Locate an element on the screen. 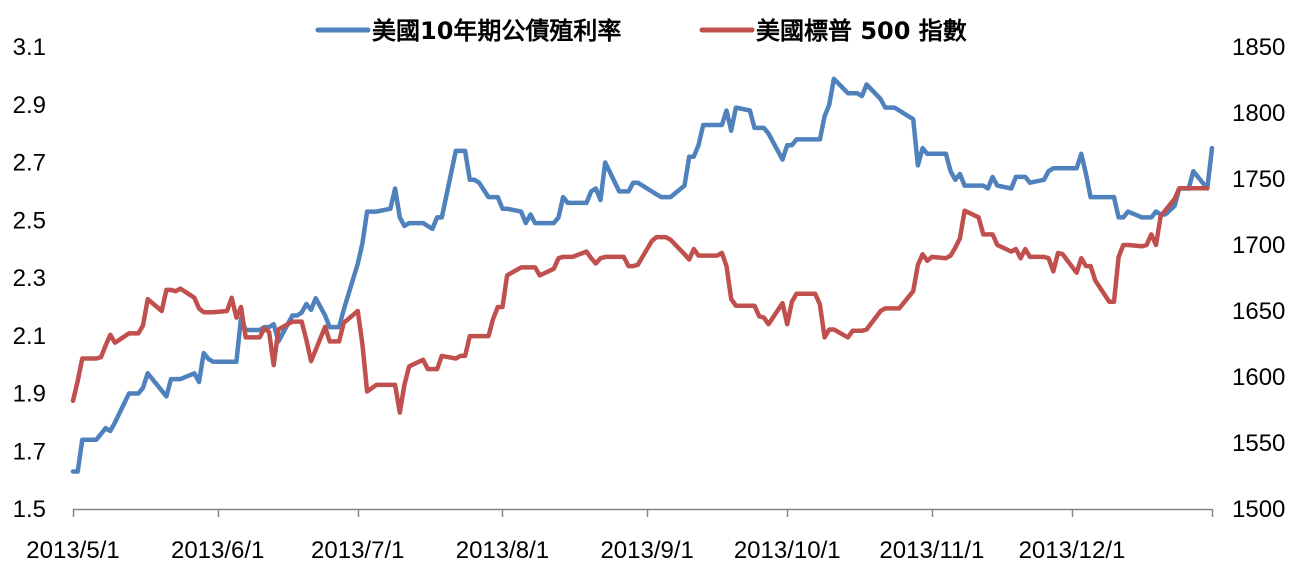 The height and width of the screenshot is (572, 1308). y-left-tick-label: 1.7 is located at coordinates (29, 451).